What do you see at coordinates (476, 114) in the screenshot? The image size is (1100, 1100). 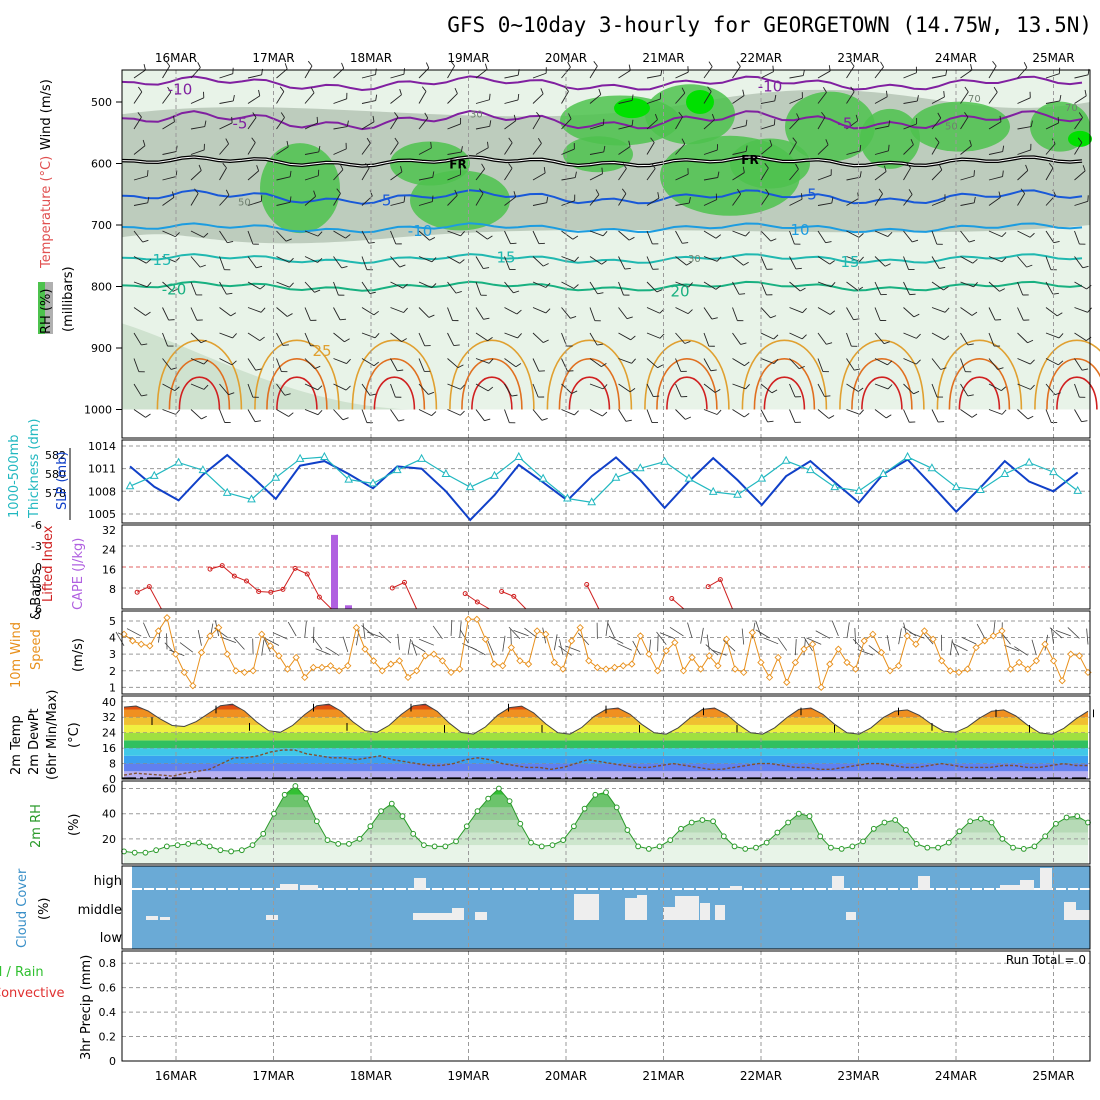 I see `rh-contour-label: 30` at bounding box center [476, 114].